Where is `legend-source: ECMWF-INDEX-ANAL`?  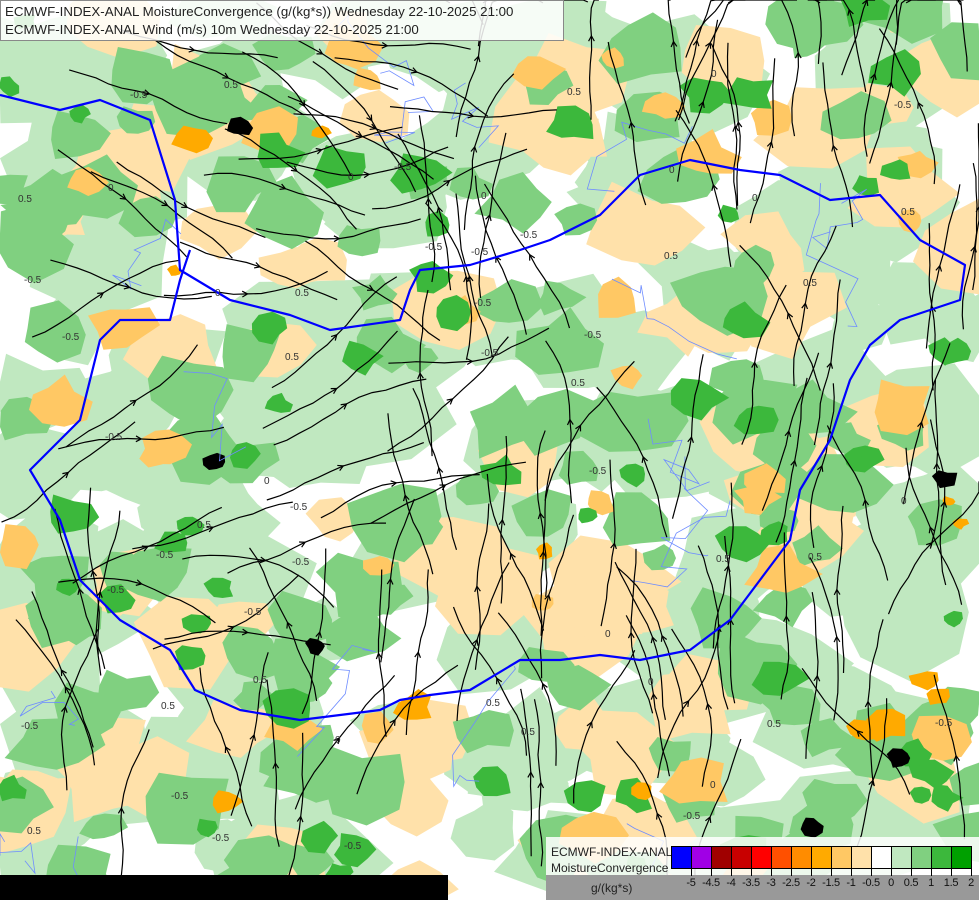 legend-source: ECMWF-INDEX-ANAL is located at coordinates (612, 852).